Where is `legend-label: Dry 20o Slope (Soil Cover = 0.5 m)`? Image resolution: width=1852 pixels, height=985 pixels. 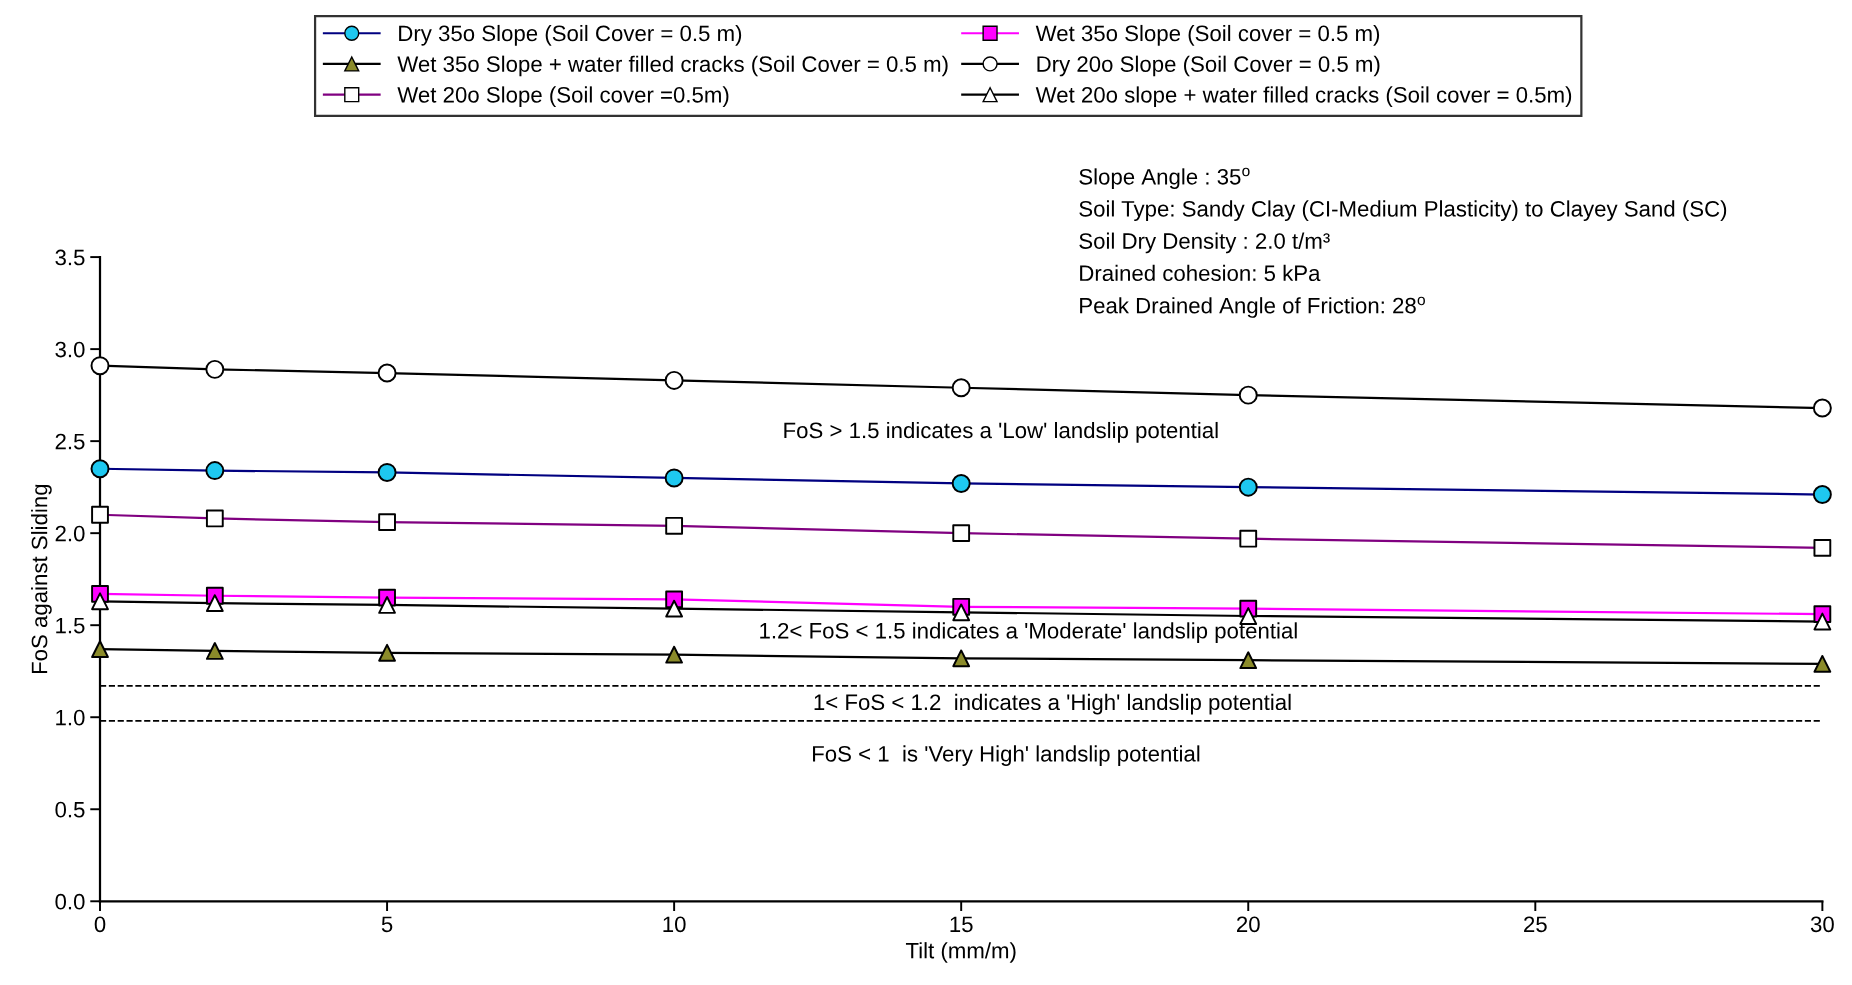
legend-label: Dry 20o Slope (Soil Cover = 0.5 m) is located at coordinates (1208, 66).